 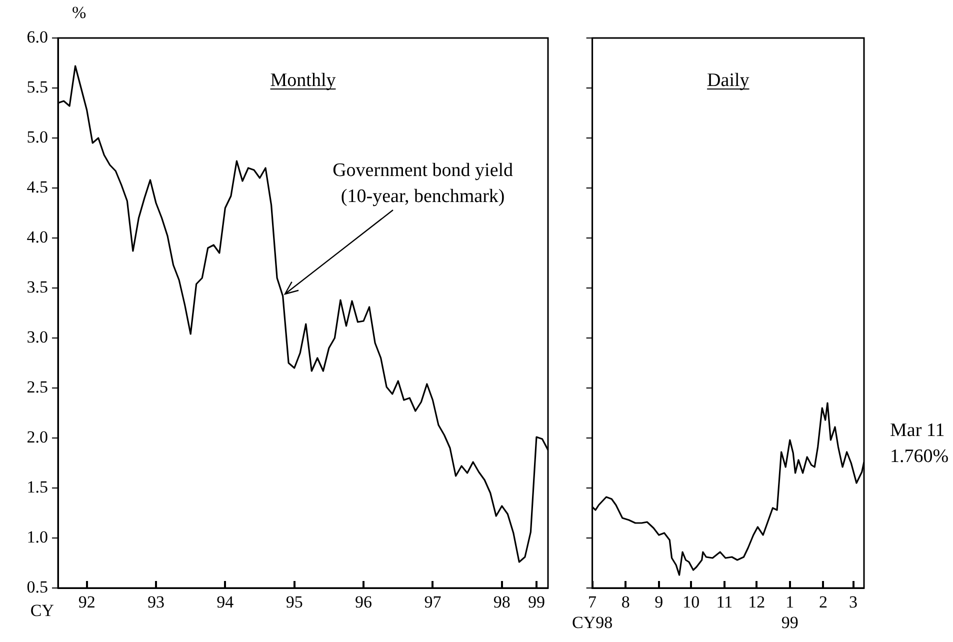 I want to click on text: Daily, so click(x=728, y=80).